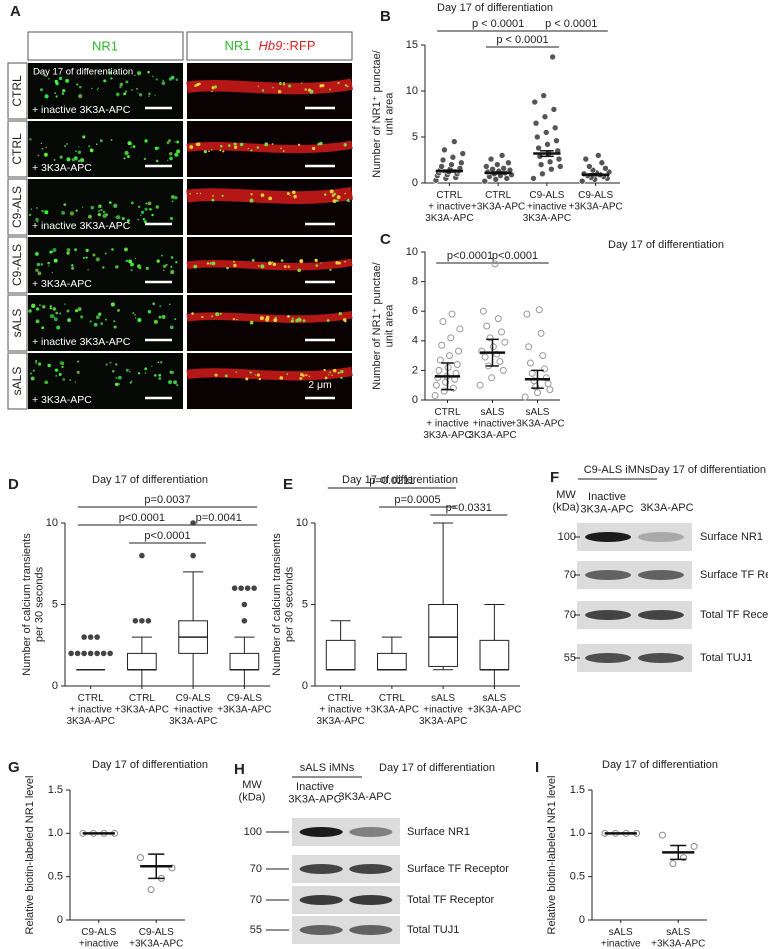 Image resolution: width=768 pixels, height=949 pixels. Describe the element at coordinates (17, 265) in the screenshot. I see `row-label-box` at that location.